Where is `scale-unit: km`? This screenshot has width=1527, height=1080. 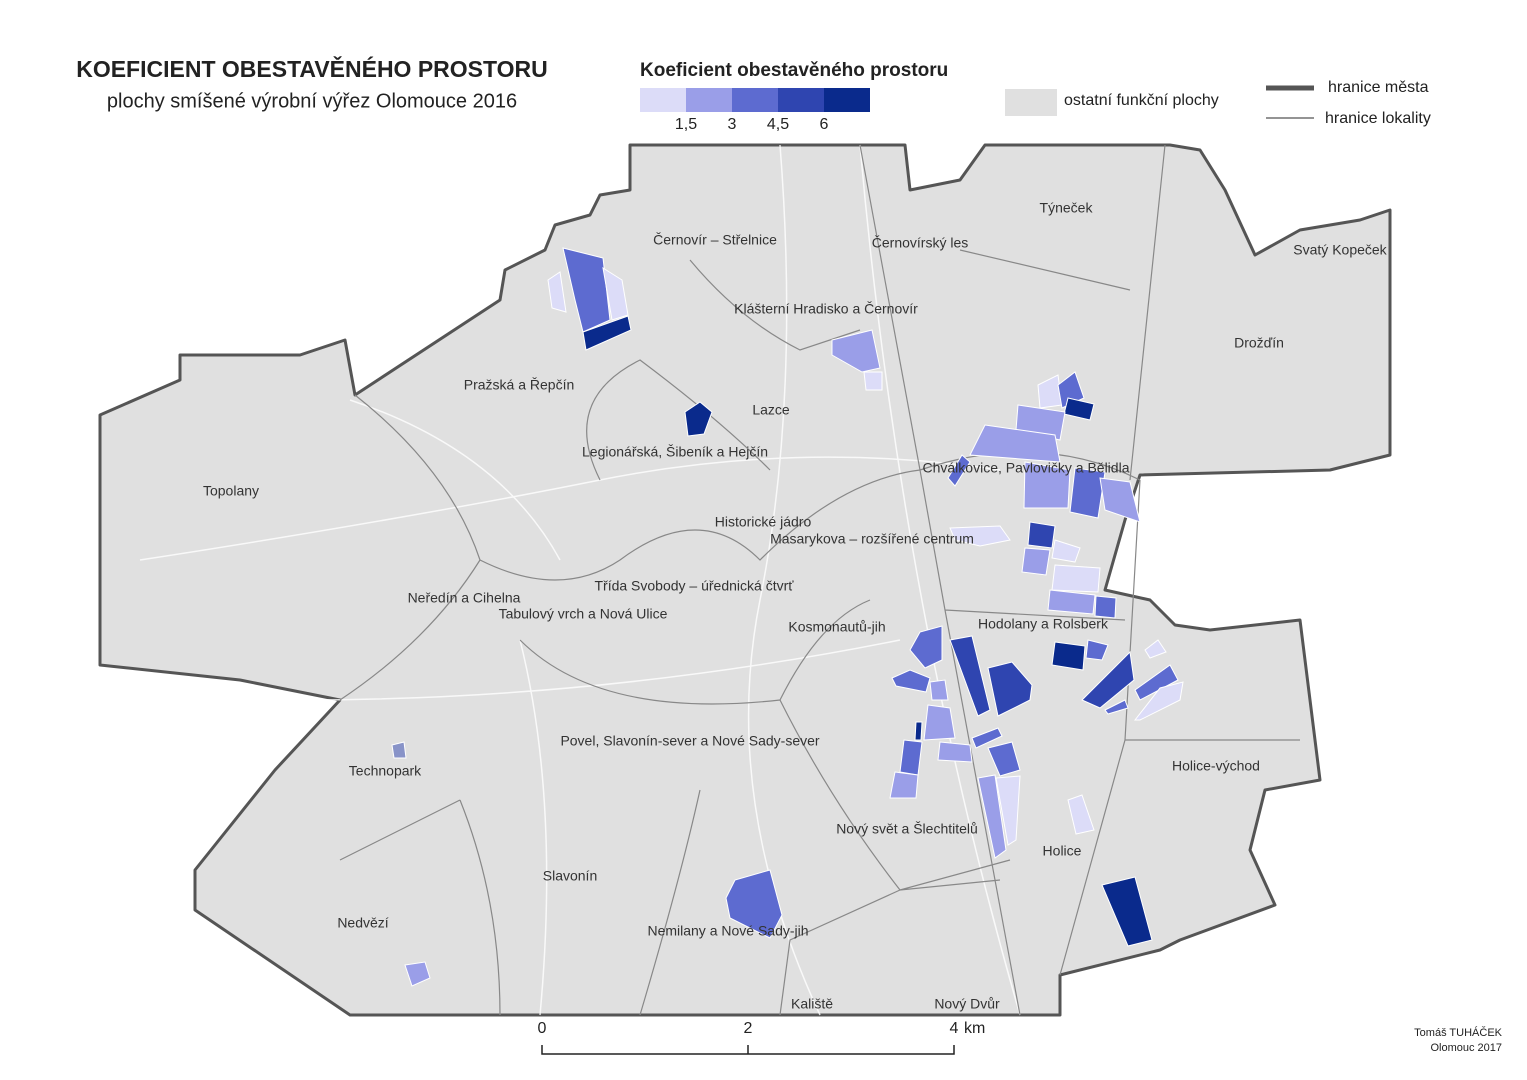 scale-unit: km is located at coordinates (974, 1028).